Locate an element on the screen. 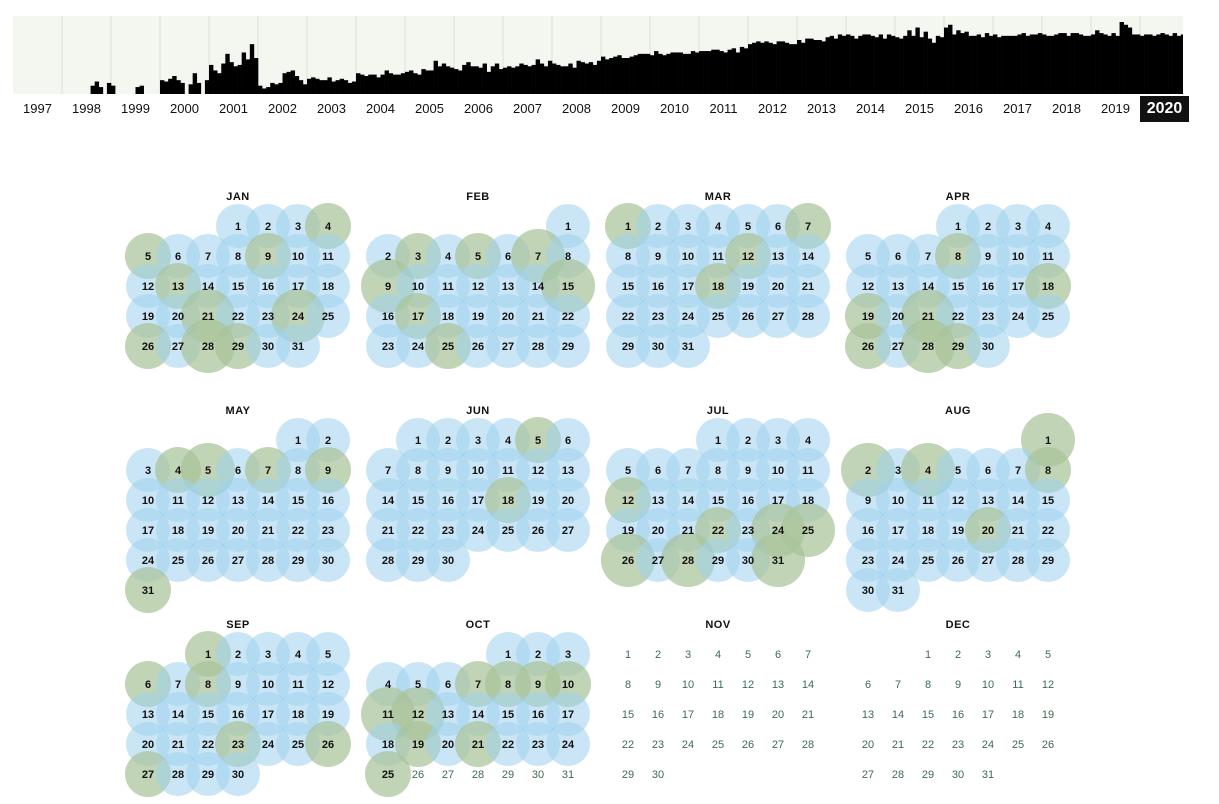  day-label: 17 is located at coordinates (148, 531).